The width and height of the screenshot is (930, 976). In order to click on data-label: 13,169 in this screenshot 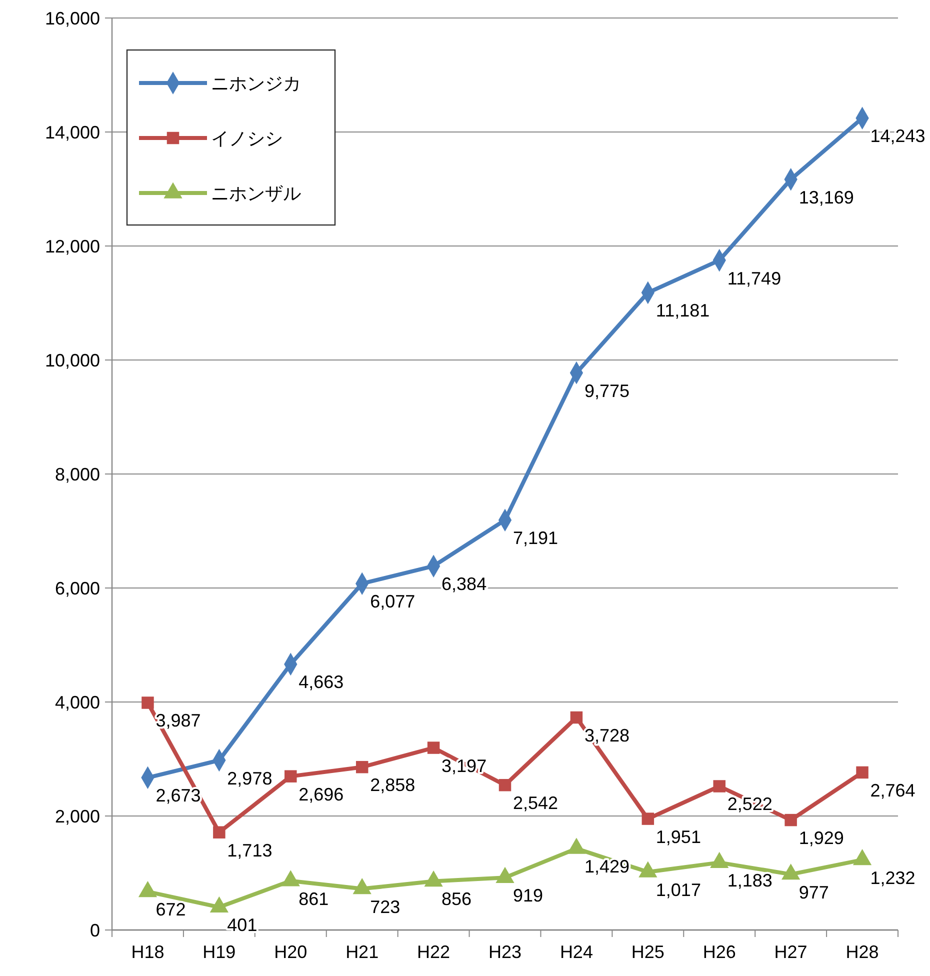, I will do `click(826, 197)`.